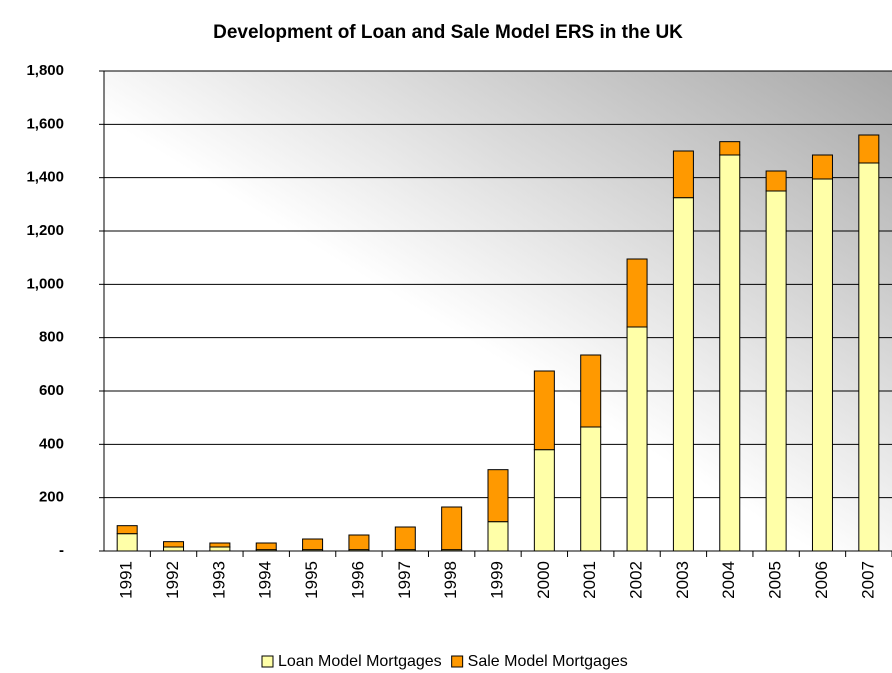 Image resolution: width=892 pixels, height=673 pixels. What do you see at coordinates (589, 580) in the screenshot?
I see `x-tick-label: 2001` at bounding box center [589, 580].